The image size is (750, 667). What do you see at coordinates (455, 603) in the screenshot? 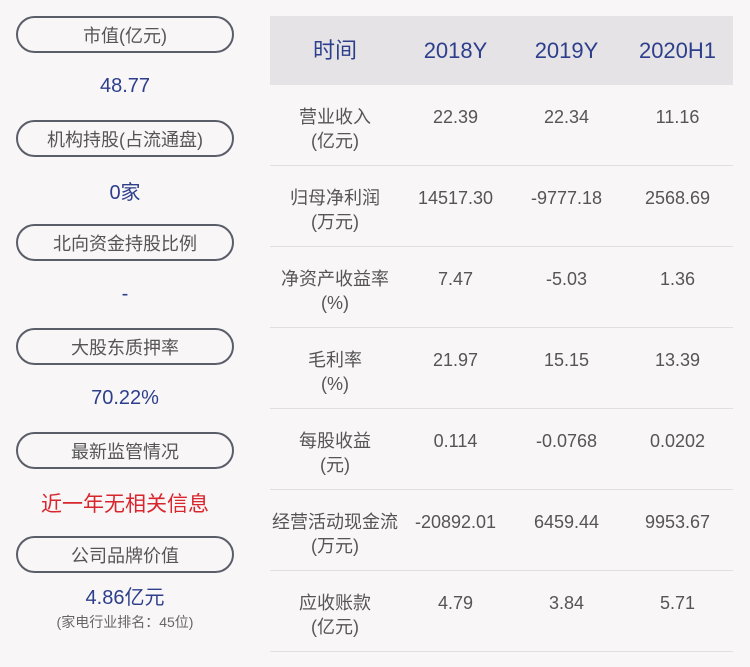
I see `table-cell: 4.79` at bounding box center [455, 603].